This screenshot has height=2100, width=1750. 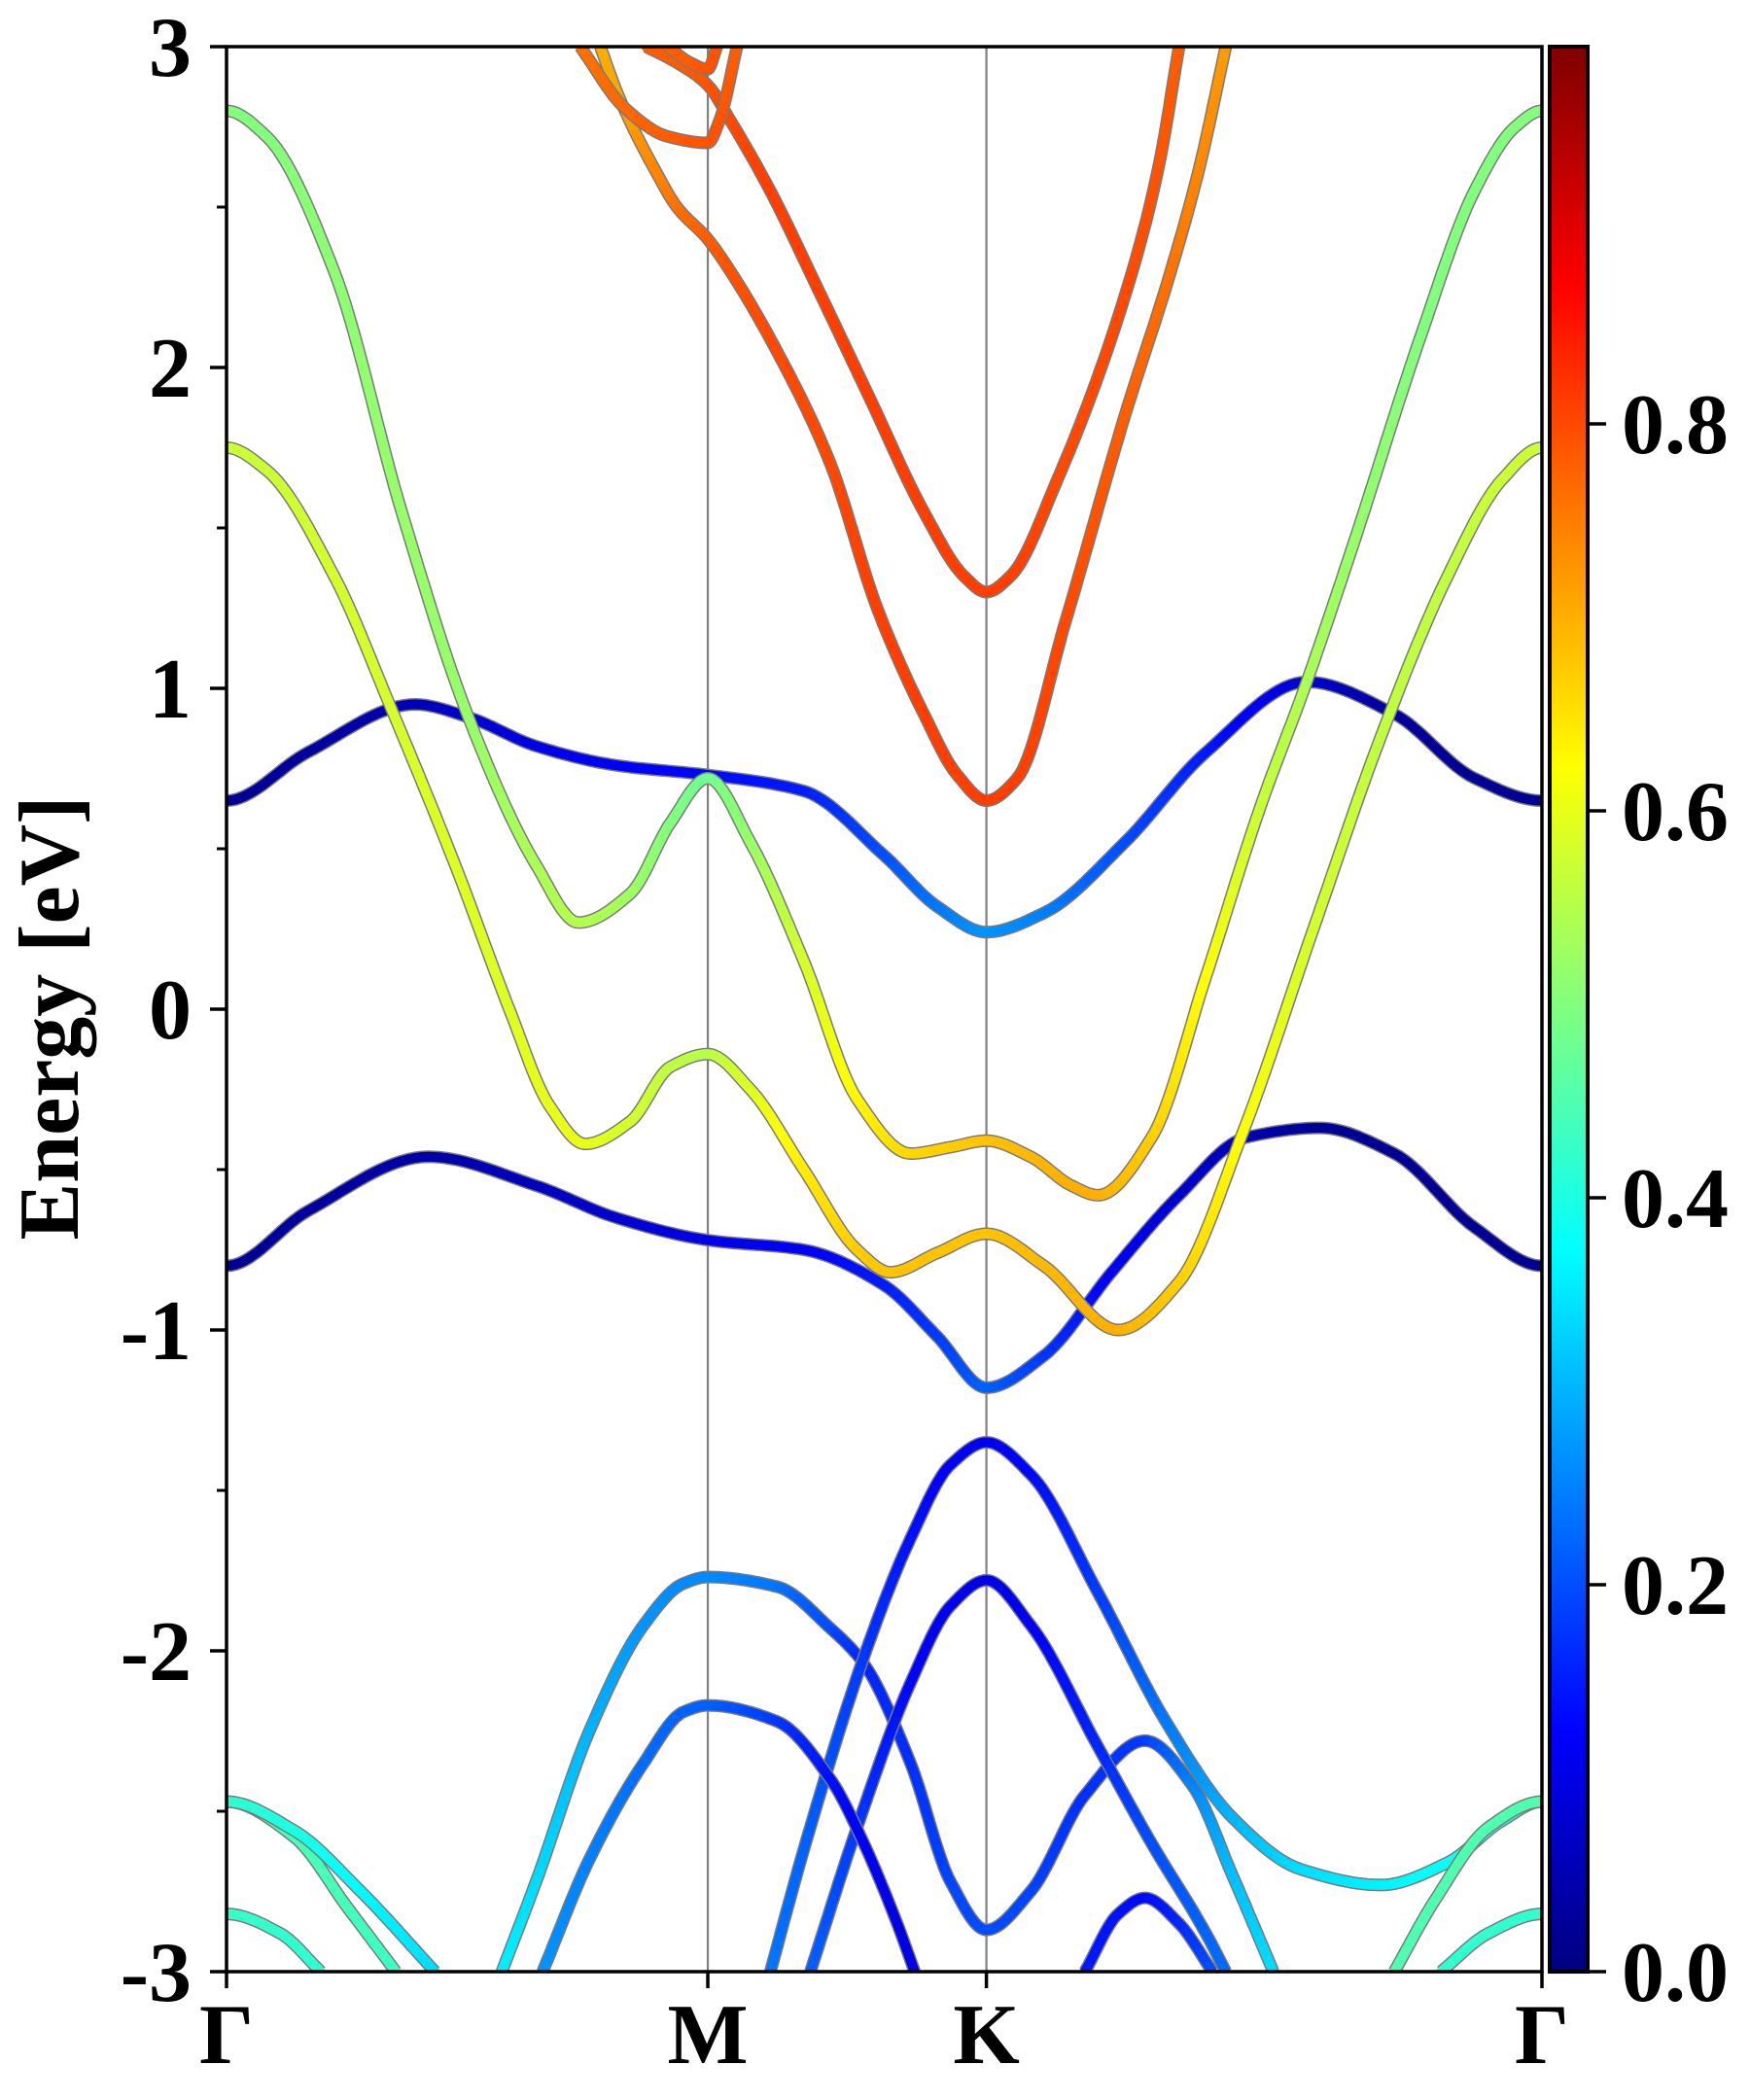 What do you see at coordinates (1569, 1009) in the screenshot?
I see `colorbar-gradient` at bounding box center [1569, 1009].